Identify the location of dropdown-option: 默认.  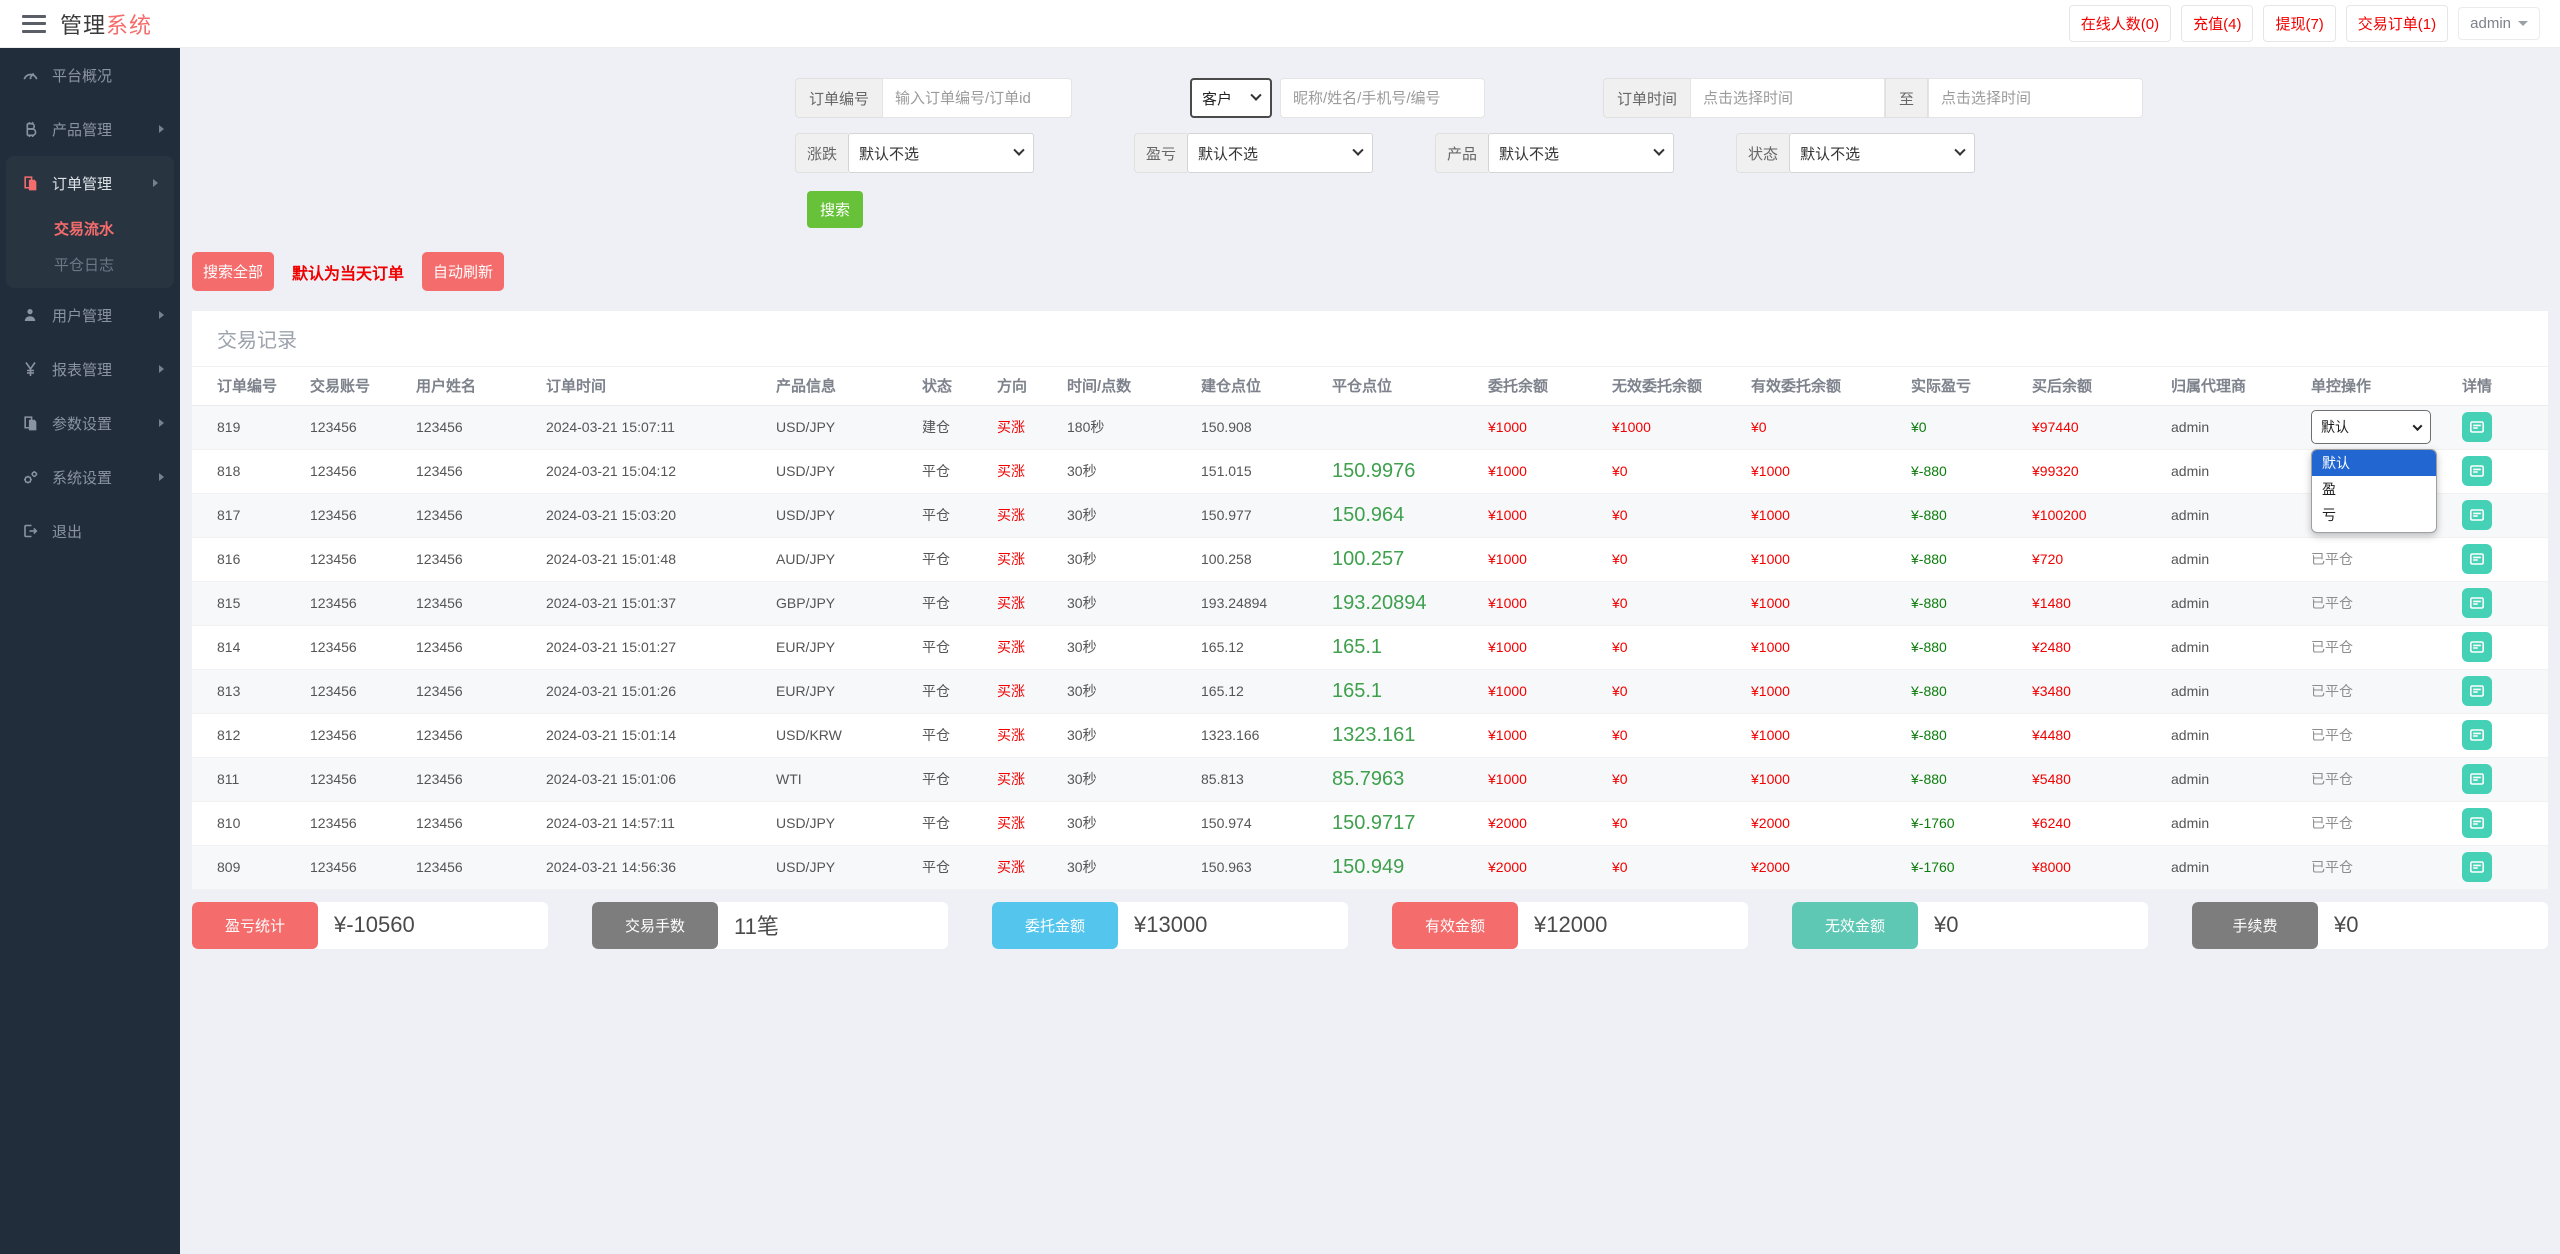
(2374, 462).